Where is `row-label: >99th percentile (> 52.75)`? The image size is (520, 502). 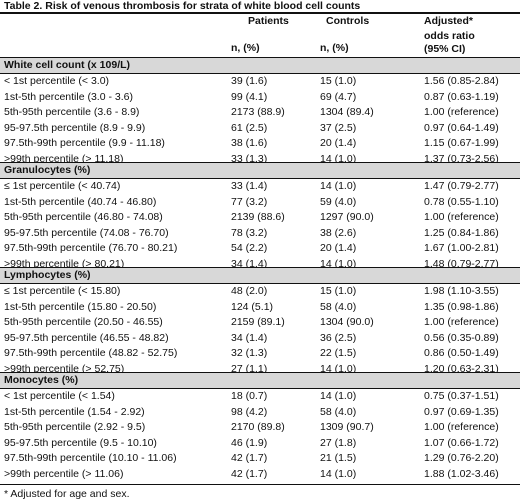 row-label: >99th percentile (> 52.75) is located at coordinates (64, 368).